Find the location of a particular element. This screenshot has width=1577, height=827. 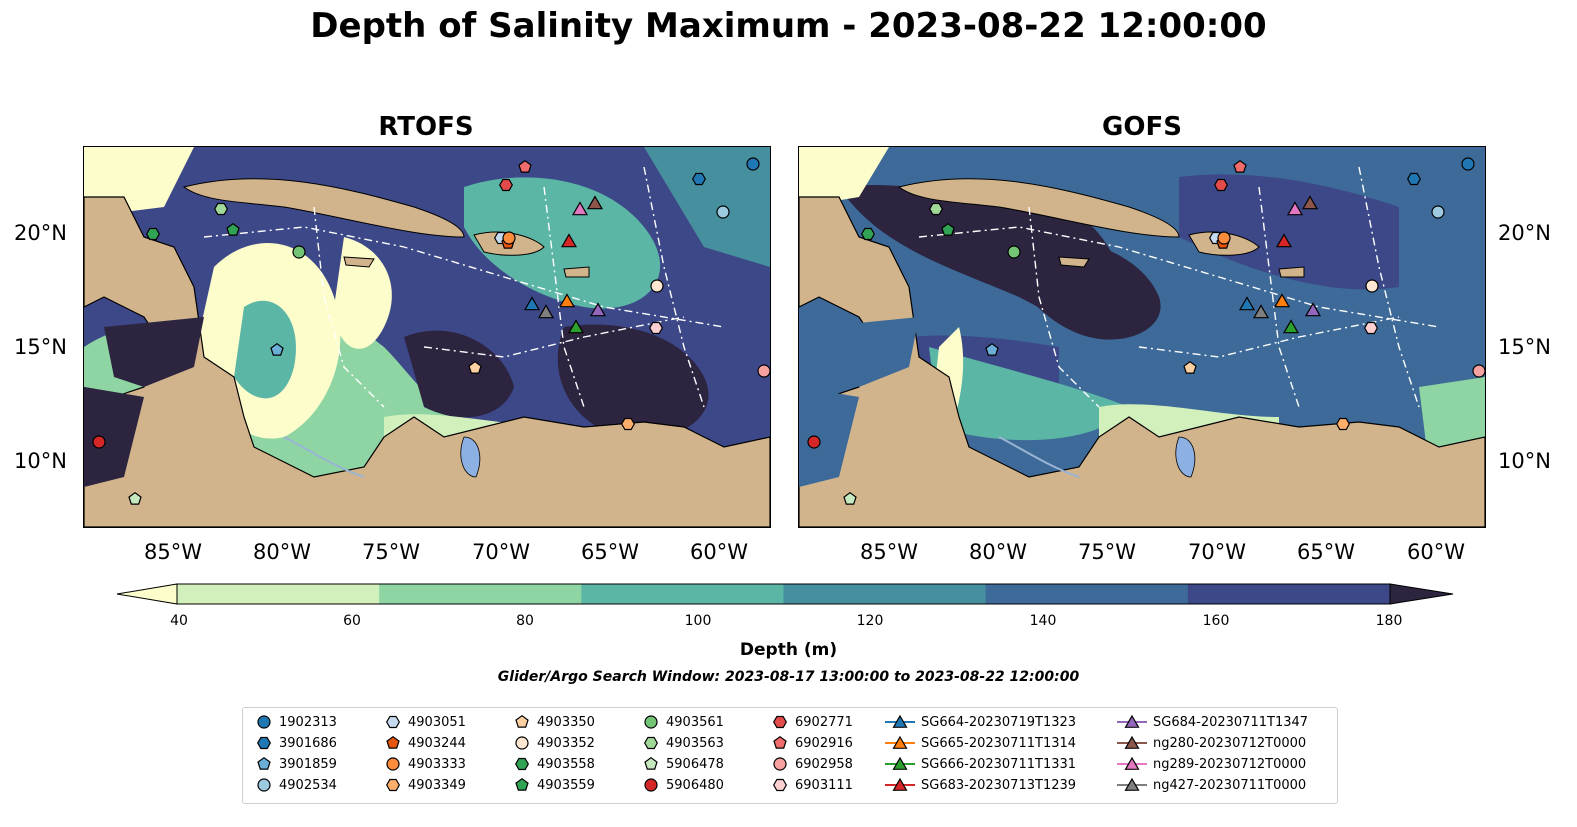

legend-label: 4903561 is located at coordinates (695, 722).